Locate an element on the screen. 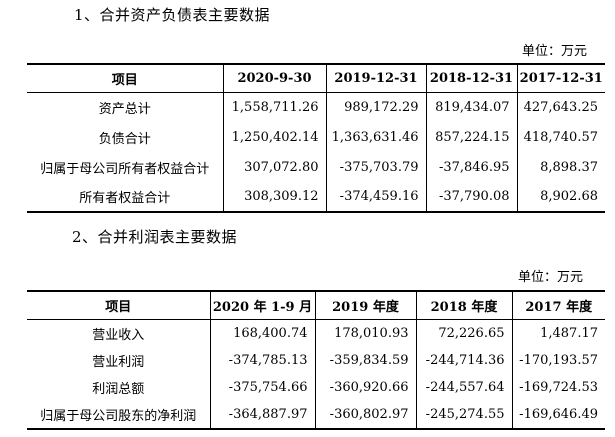  table-cell: 857,224.15 is located at coordinates (471, 137).